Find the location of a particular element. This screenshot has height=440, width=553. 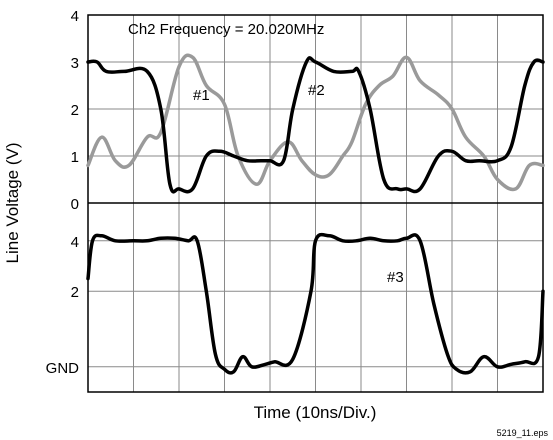

y-axis-label: Line Voltage (V) is located at coordinates (12, 203).